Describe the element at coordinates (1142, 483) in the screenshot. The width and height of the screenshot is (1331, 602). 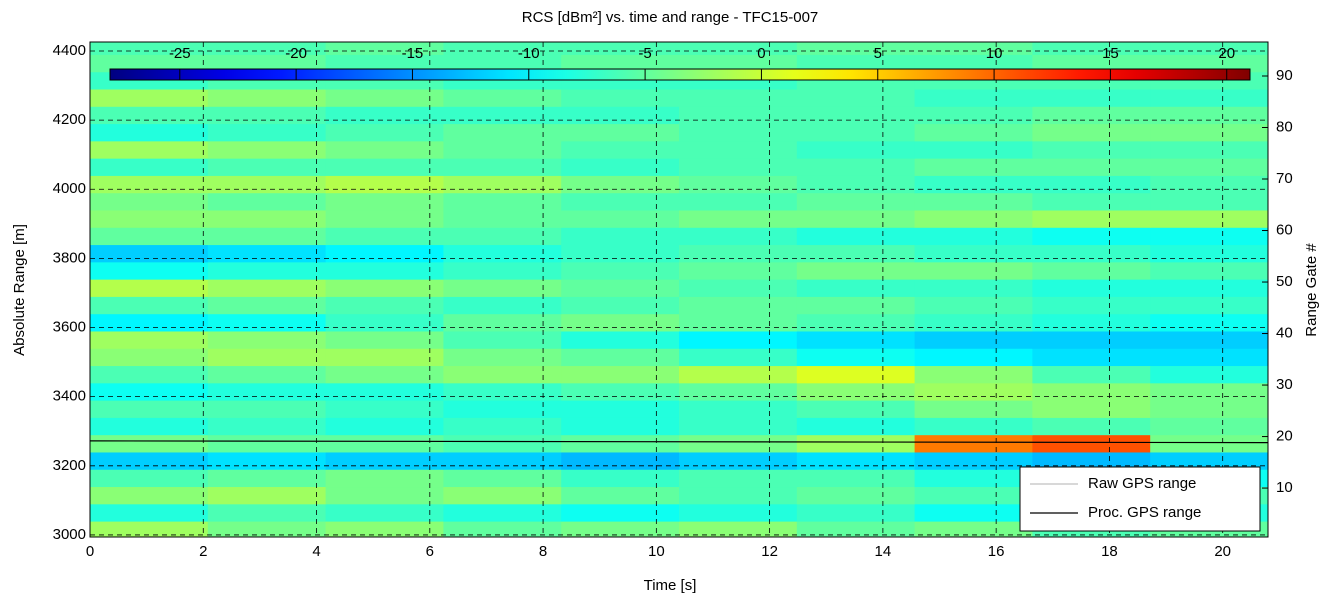
I see `legend-label: Raw GPS range` at that location.